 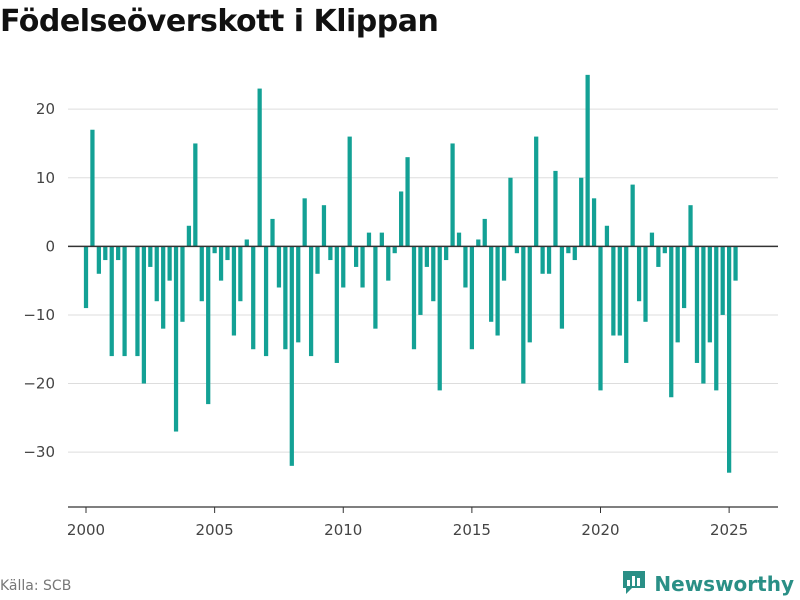 I want to click on source-note: Källa: SCB, so click(x=36, y=586).